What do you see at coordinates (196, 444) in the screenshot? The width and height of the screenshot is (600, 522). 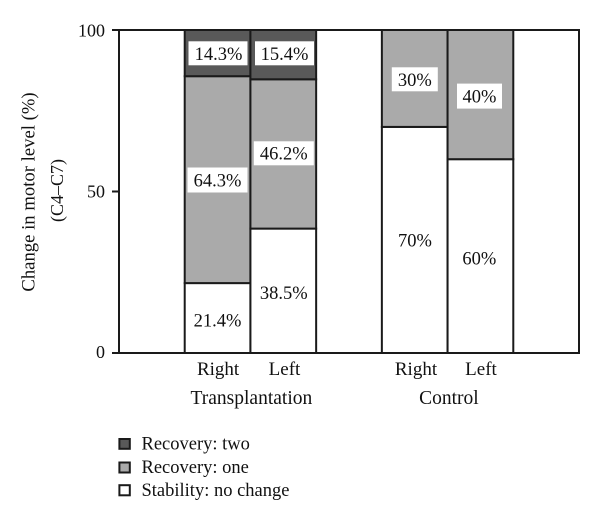 I see `svg-text: Recovery: two` at bounding box center [196, 444].